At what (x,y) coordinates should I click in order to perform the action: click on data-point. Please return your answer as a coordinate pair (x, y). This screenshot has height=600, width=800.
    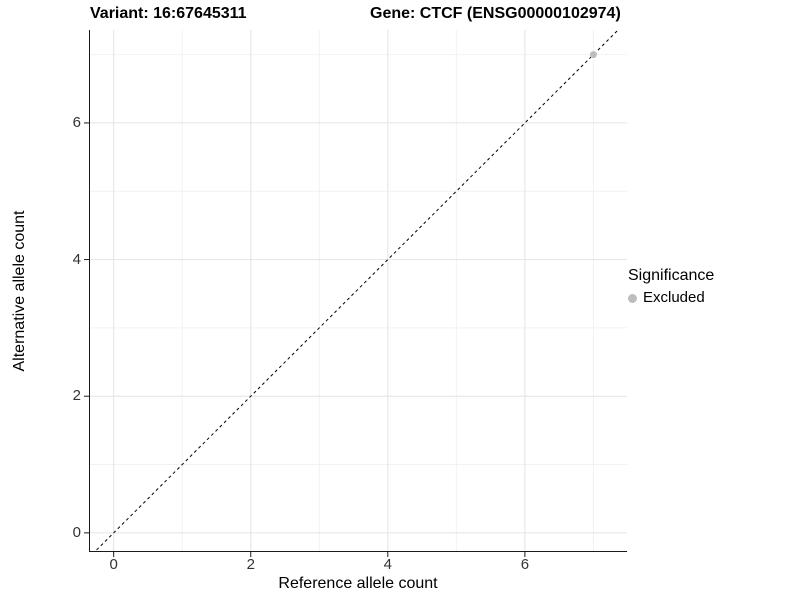
    Looking at the image, I should click on (593, 55).